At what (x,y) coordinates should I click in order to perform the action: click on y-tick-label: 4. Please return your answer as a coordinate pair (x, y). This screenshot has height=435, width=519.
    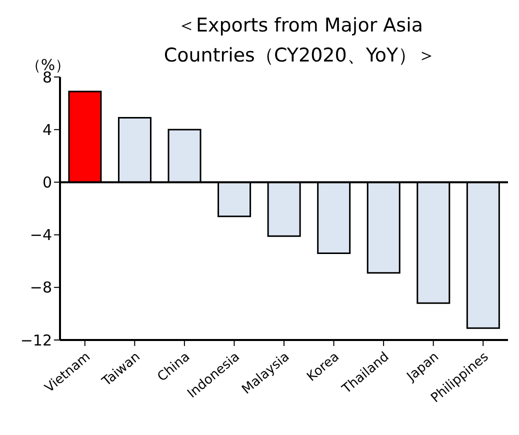
    Looking at the image, I should click on (47, 129).